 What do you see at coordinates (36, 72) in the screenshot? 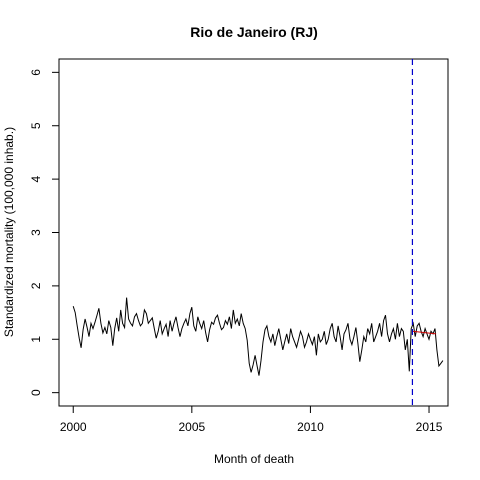
I see `y-tick-label: 6` at bounding box center [36, 72].